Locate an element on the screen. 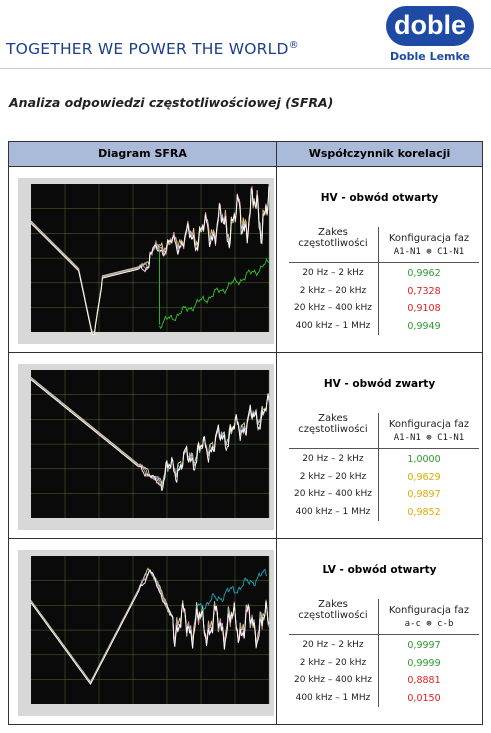  section-heading: HV - obwód zwarty is located at coordinates (379, 384).